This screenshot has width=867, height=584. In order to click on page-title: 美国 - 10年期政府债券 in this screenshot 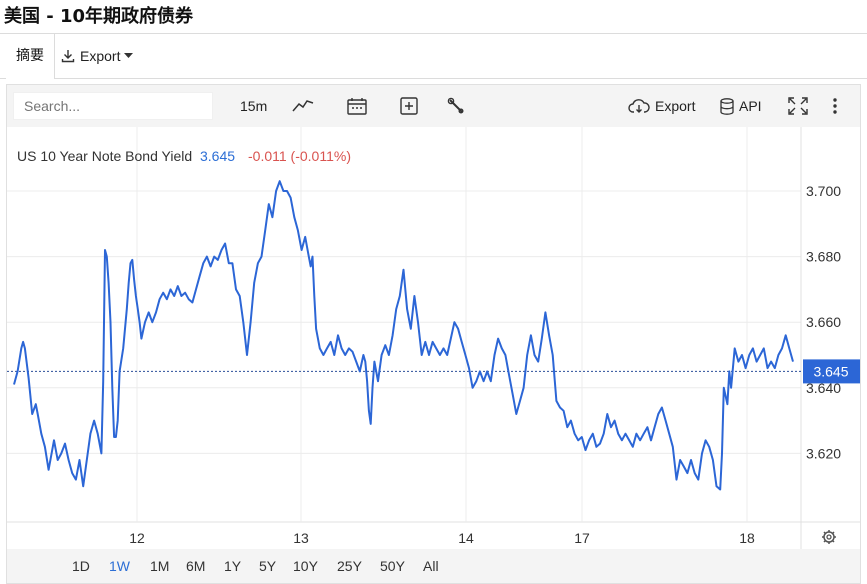, I will do `click(99, 16)`.